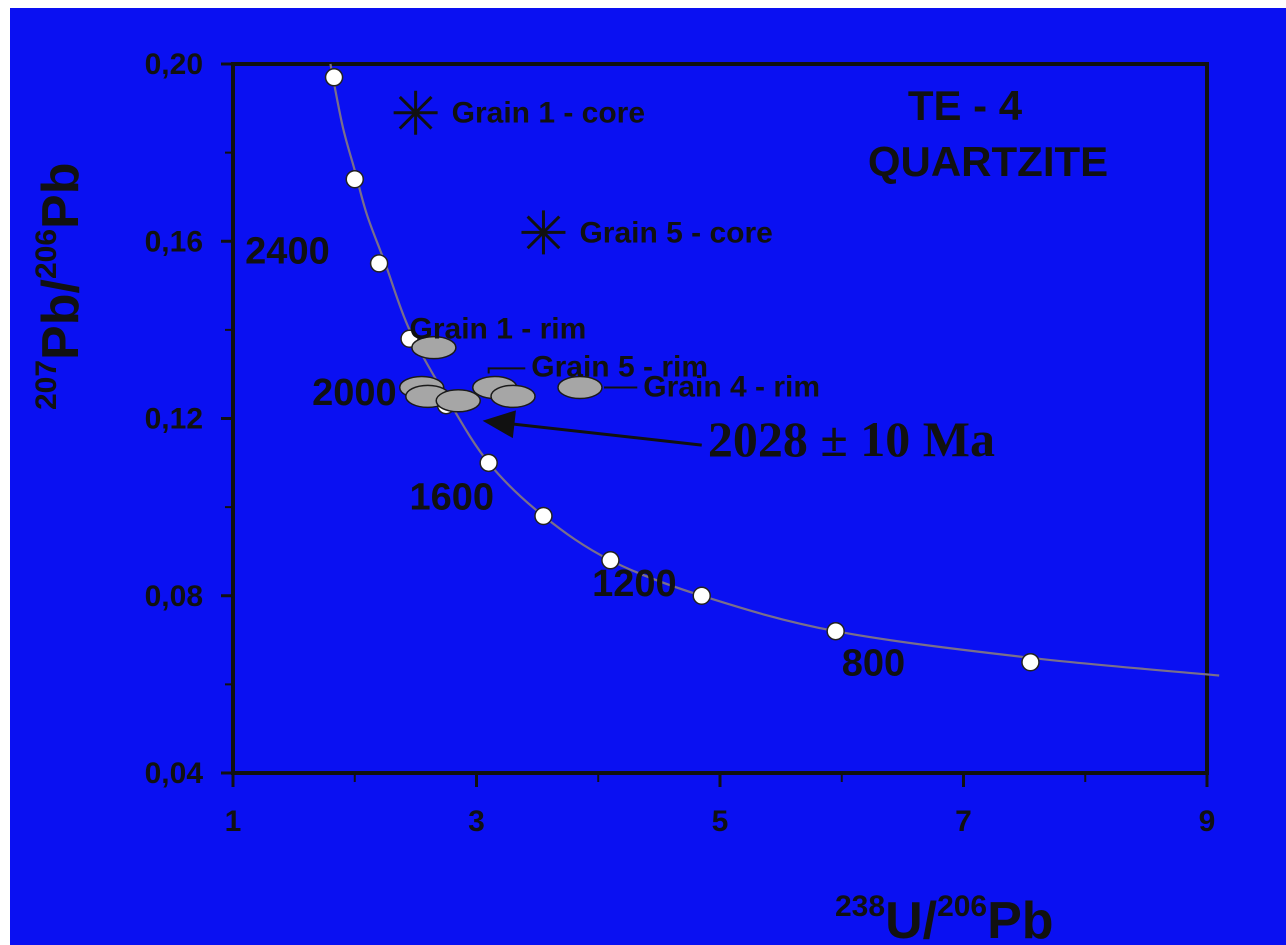 The width and height of the screenshot is (1286, 945). I want to click on x-tick-label: 9, so click(1207, 821).